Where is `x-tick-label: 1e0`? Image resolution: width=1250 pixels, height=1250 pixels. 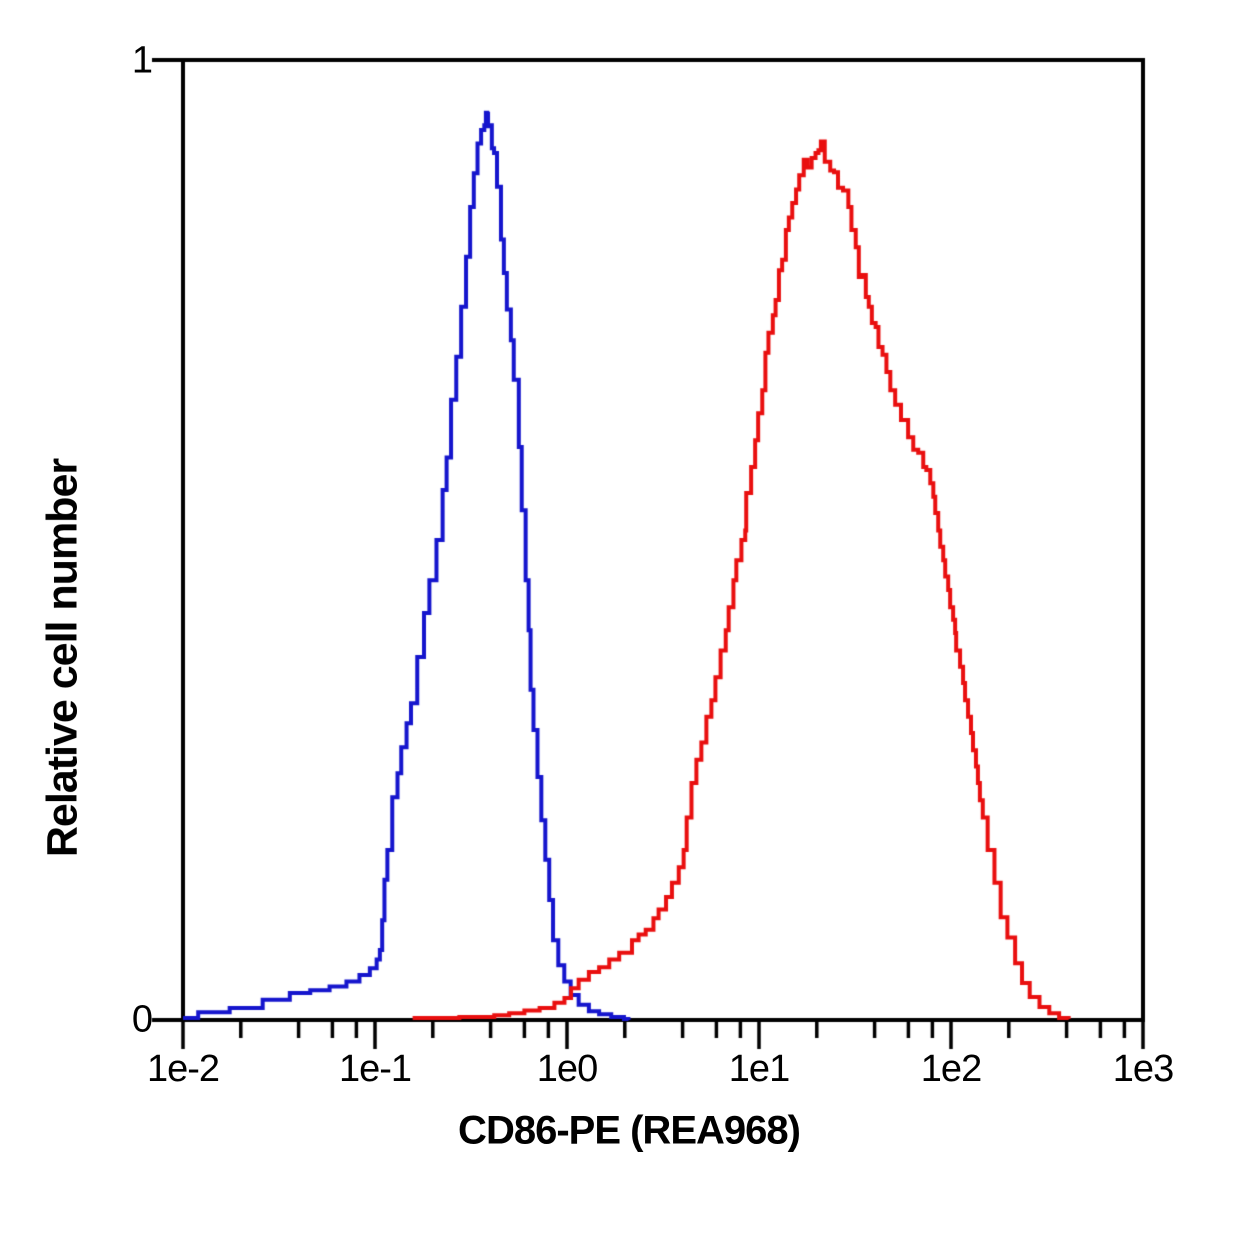 x-tick-label: 1e0 is located at coordinates (567, 1069).